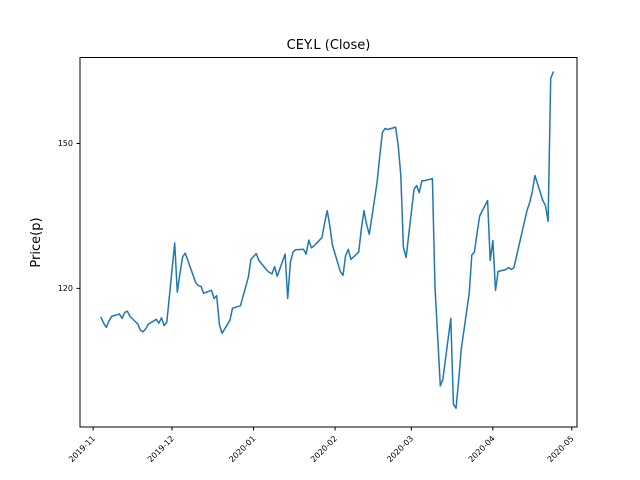 The width and height of the screenshot is (640, 480). I want to click on y-axis-label: Price(p), so click(36, 242).